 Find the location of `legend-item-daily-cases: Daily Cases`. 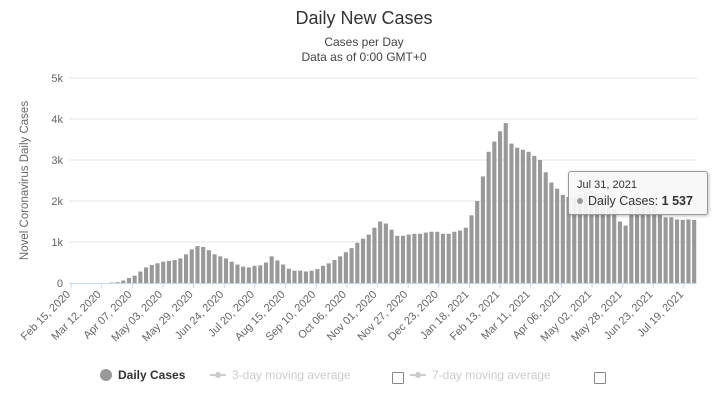

legend-item-daily-cases: Daily Cases is located at coordinates (142, 375).